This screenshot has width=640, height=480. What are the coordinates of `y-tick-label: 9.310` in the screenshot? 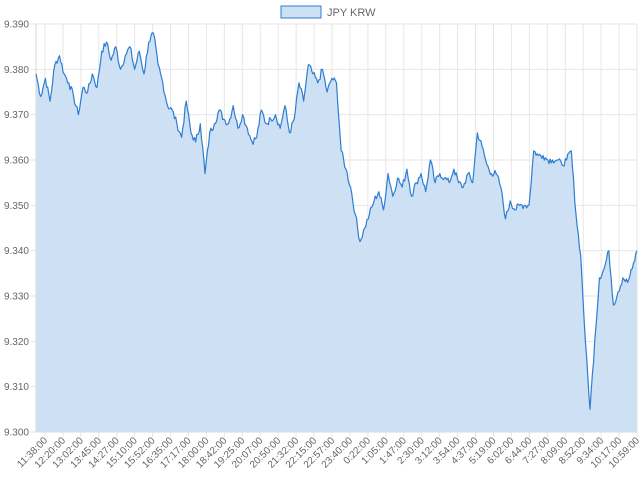 It's located at (16, 387).